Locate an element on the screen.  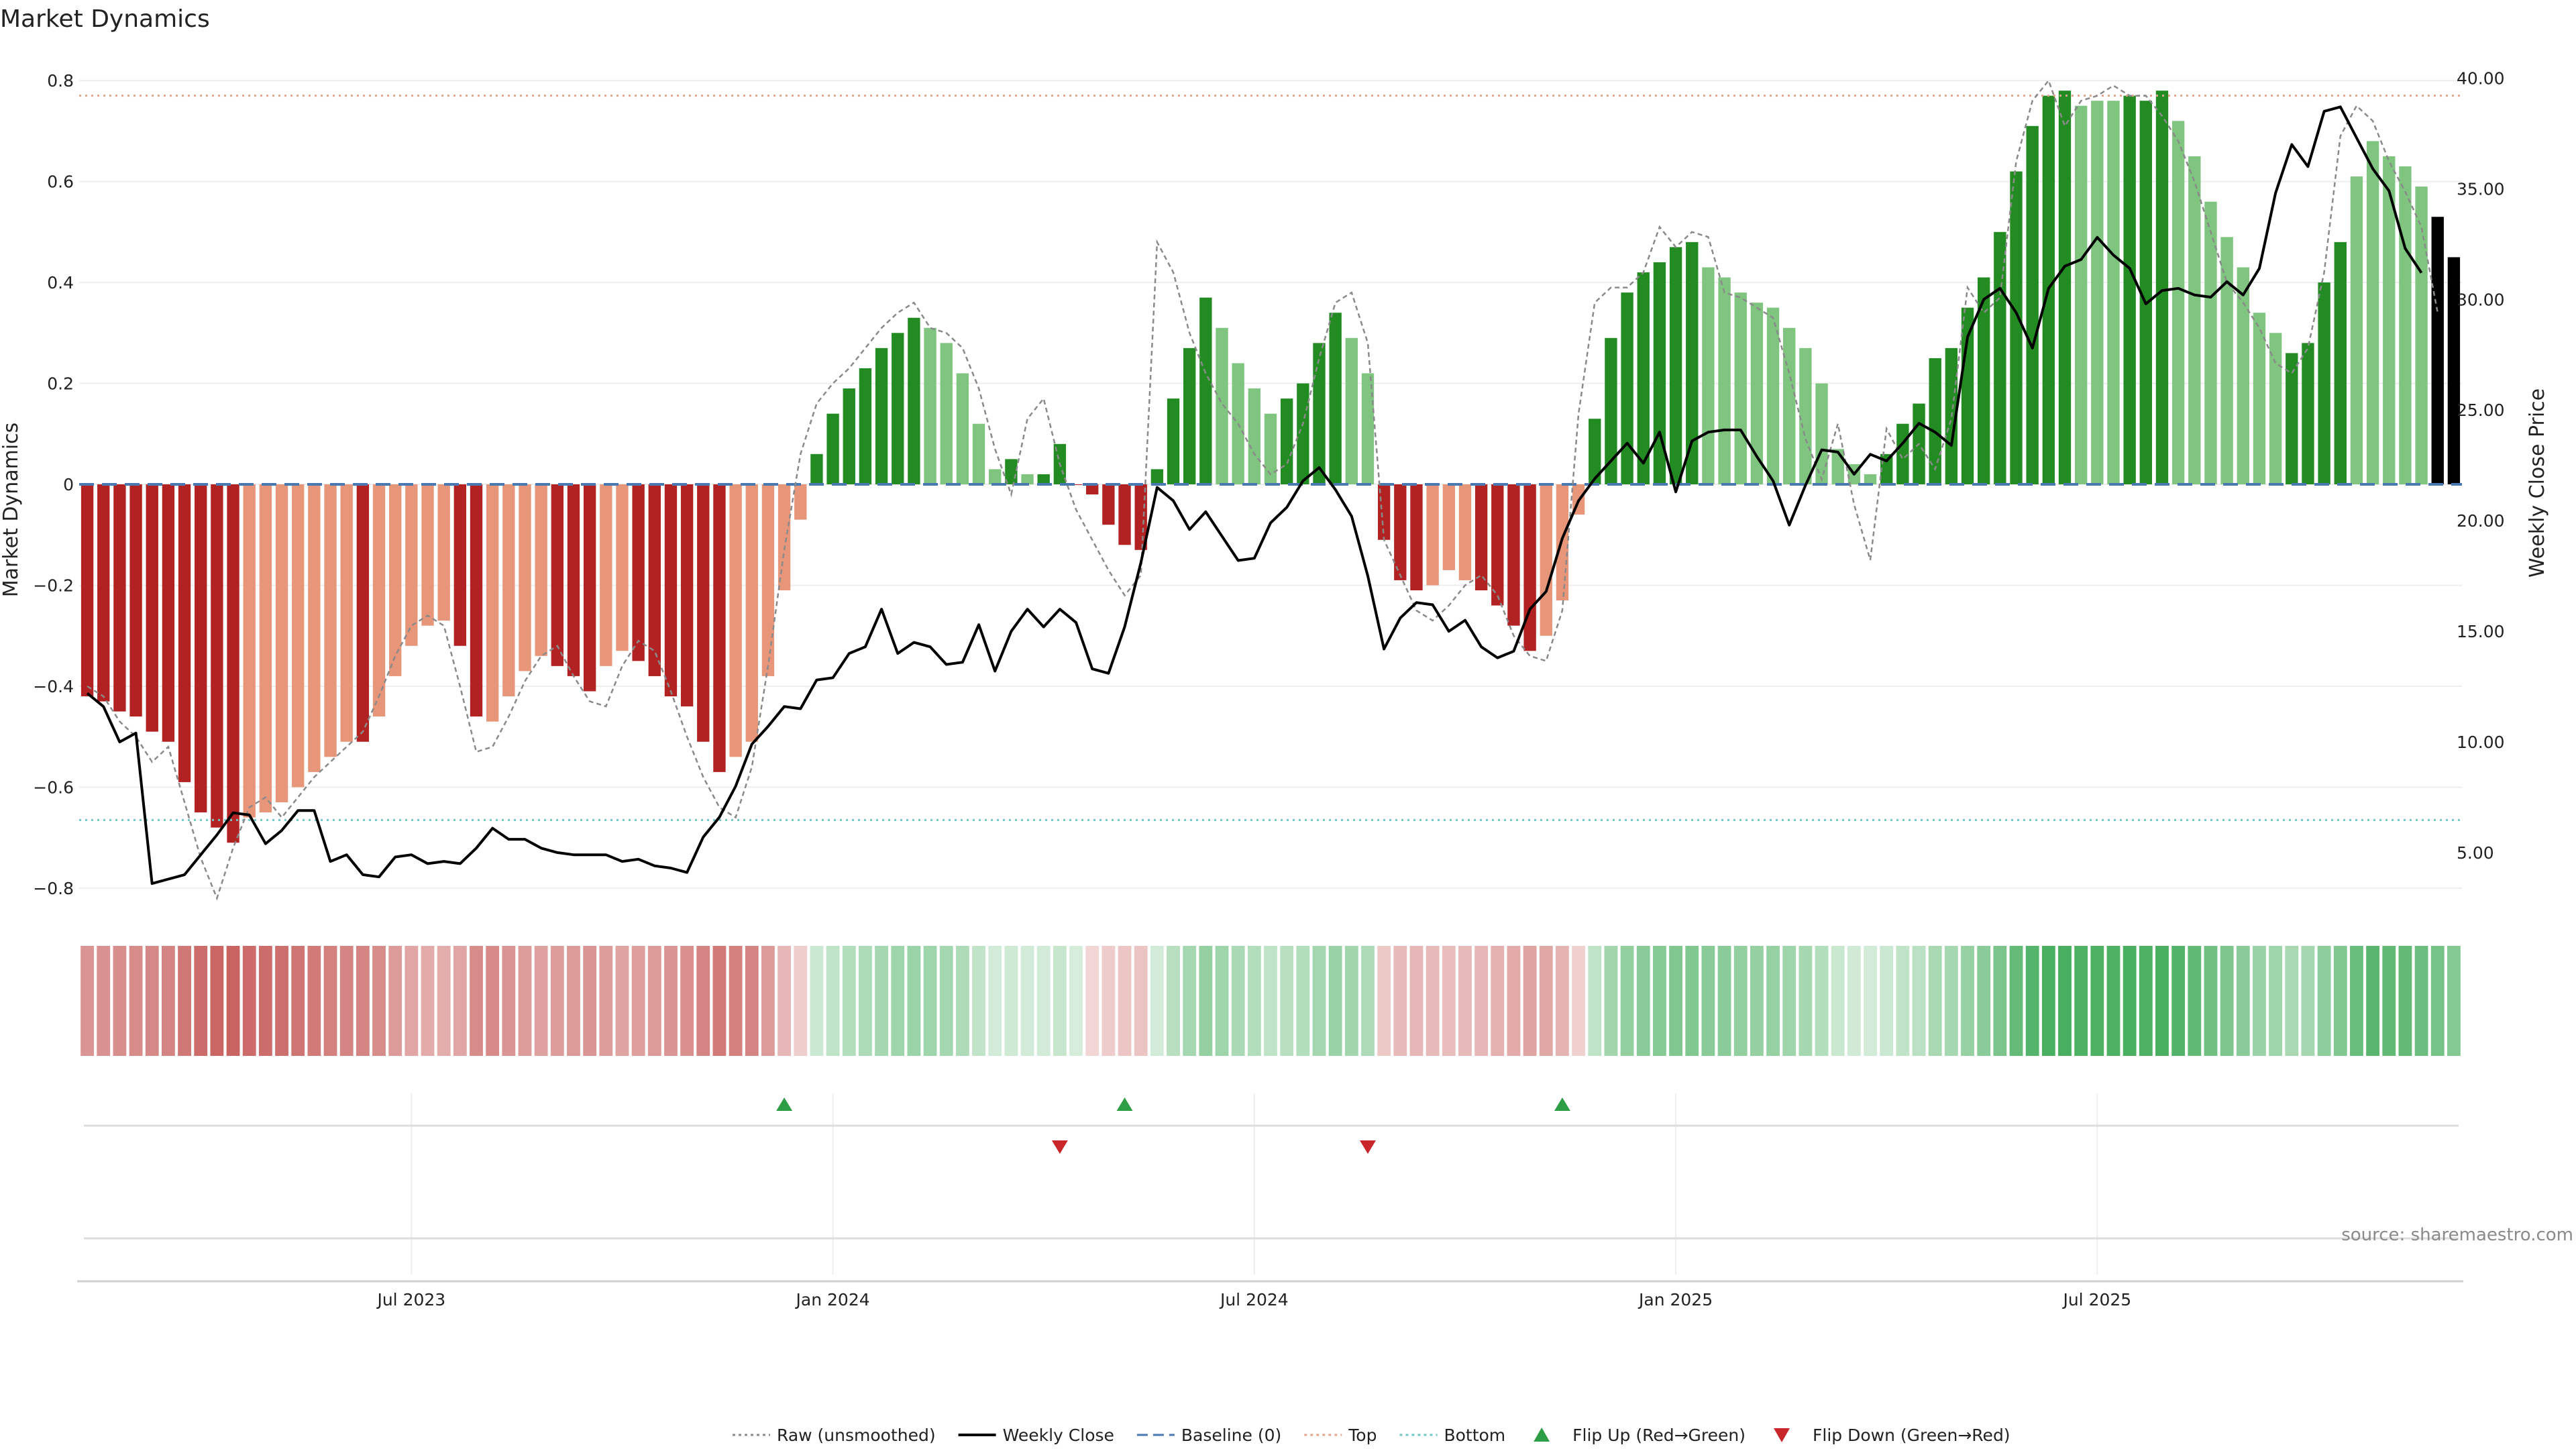
chart-title: Market Dynamics is located at coordinates (105, 19).